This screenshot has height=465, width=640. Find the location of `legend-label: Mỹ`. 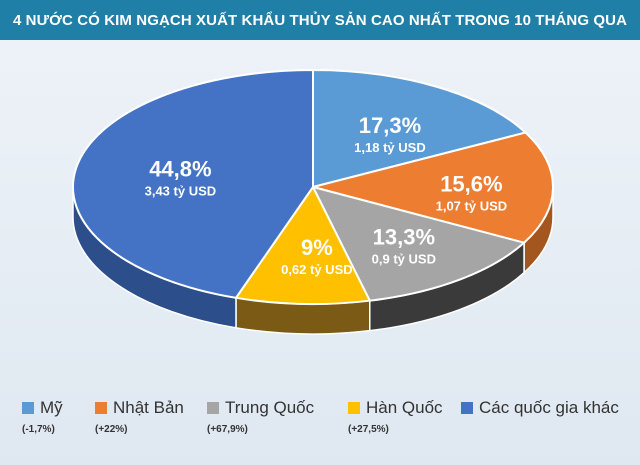

legend-label: Mỹ is located at coordinates (51, 407).